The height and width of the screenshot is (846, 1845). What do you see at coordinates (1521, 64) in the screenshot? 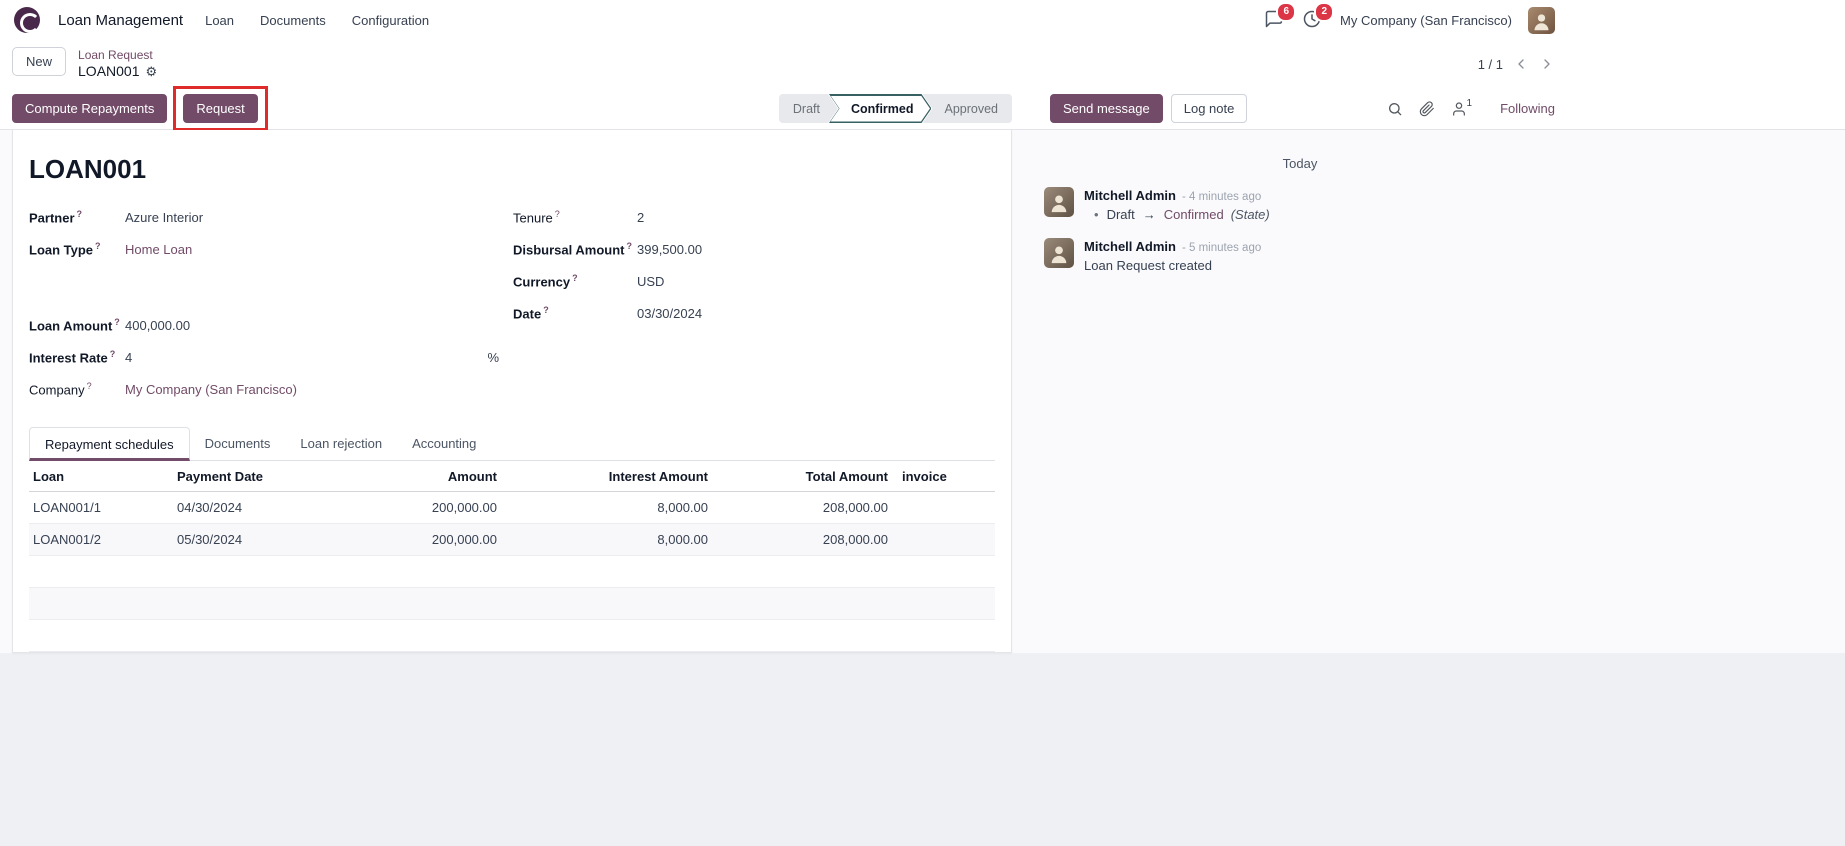
I see `pager-previous-icon` at bounding box center [1521, 64].